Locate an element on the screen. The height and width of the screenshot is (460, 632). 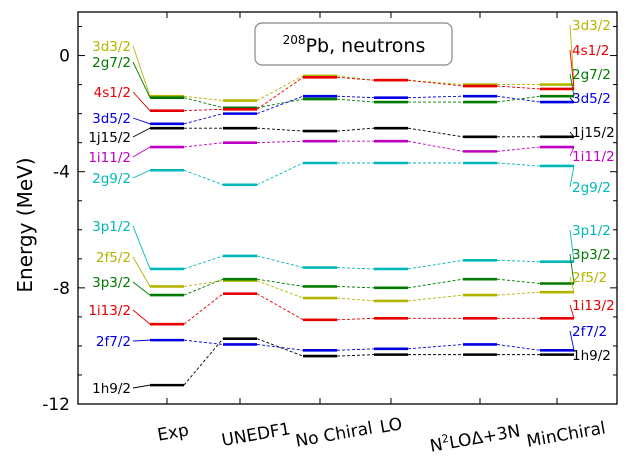
connector-2g9/2 is located at coordinates (280, 174).